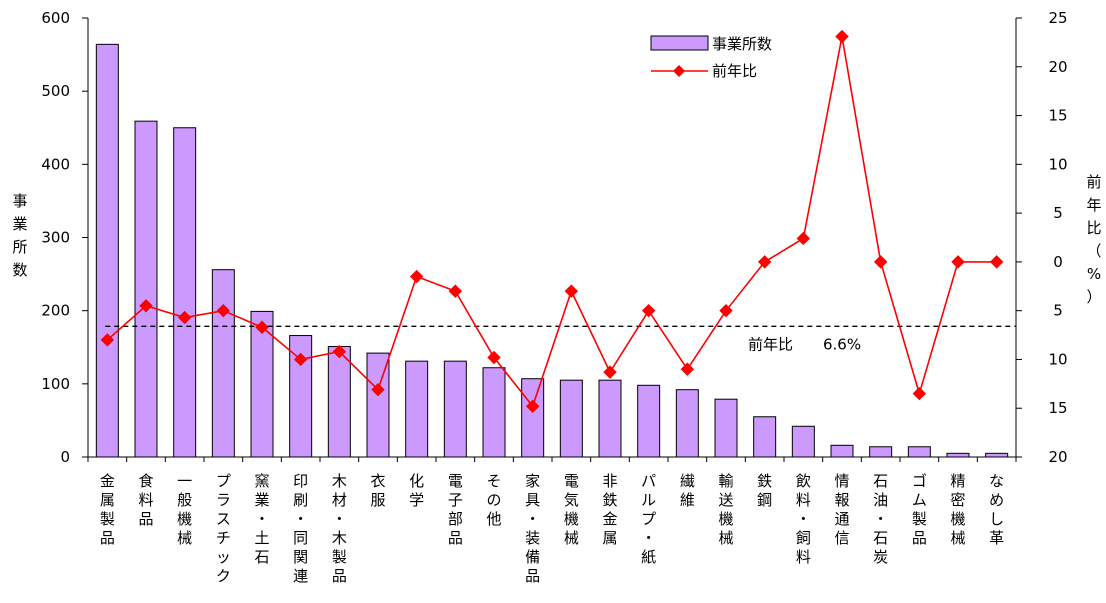 The height and width of the screenshot is (603, 1106). What do you see at coordinates (648, 519) in the screenshot?
I see `category-label: パルプ・紙` at bounding box center [648, 519].